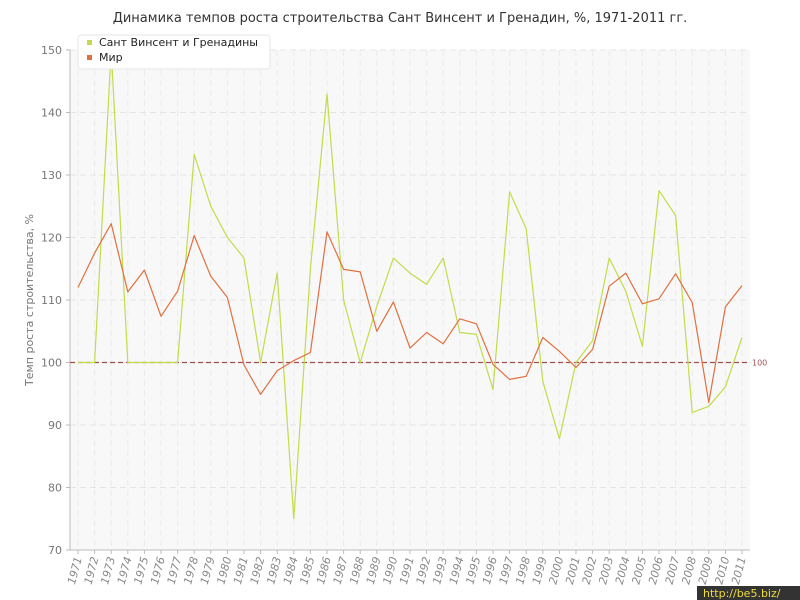  Describe the element at coordinates (742, 593) in the screenshot. I see `watermark: http://be5.biz/` at that location.